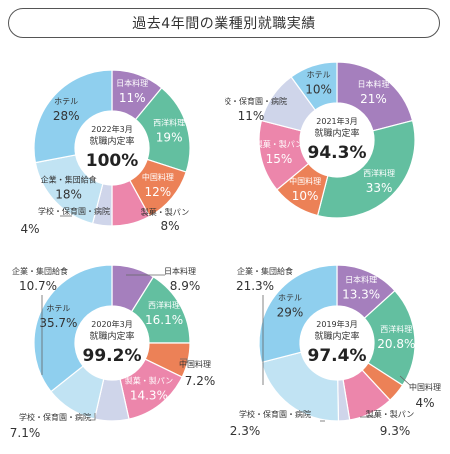  I want to click on center-year: 2020年3月, so click(111, 324).